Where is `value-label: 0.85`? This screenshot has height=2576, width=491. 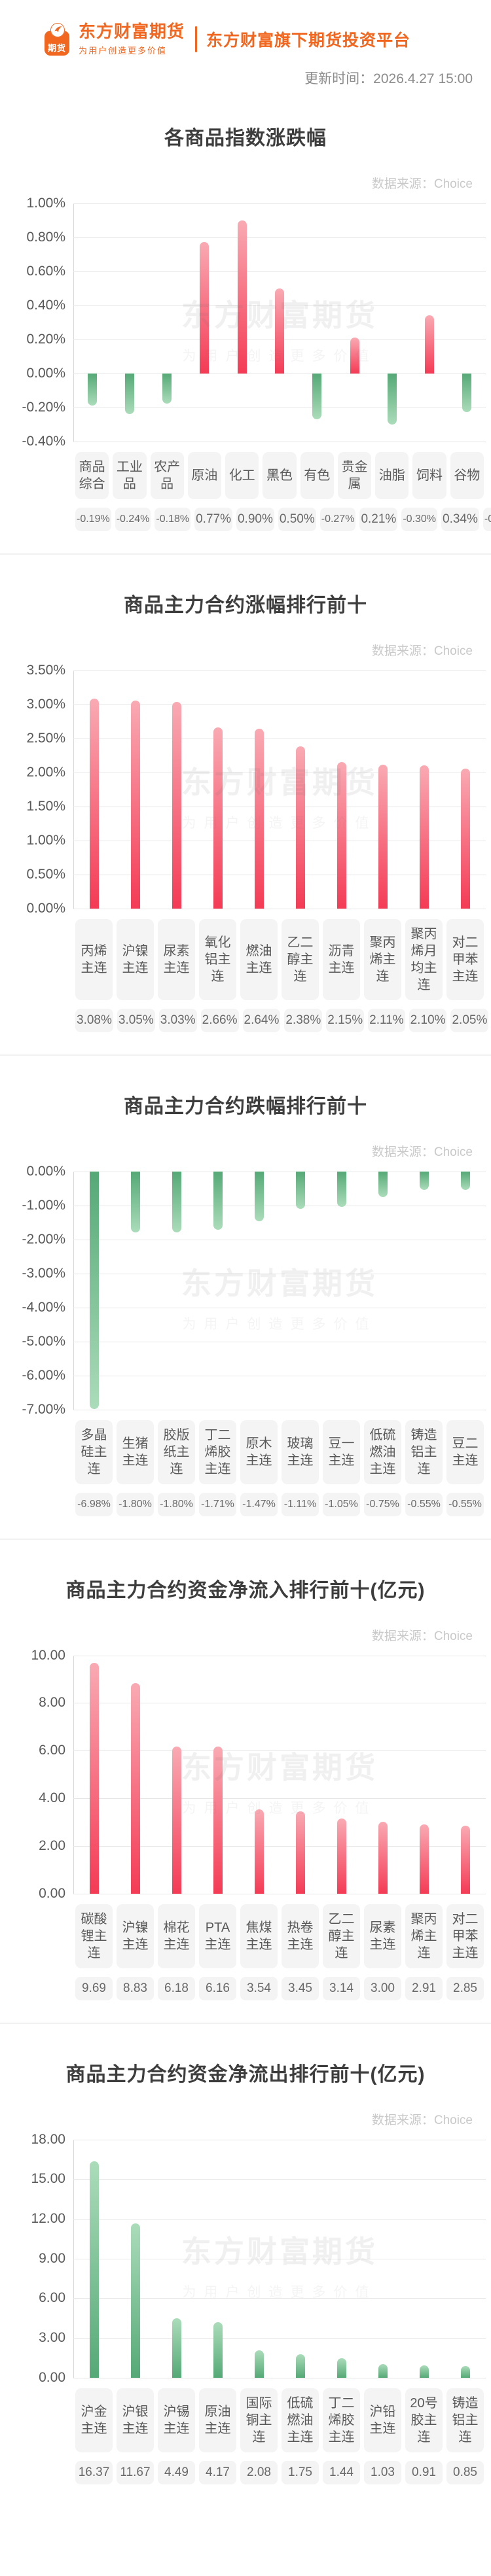
value-label: 0.85 is located at coordinates (465, 2472).